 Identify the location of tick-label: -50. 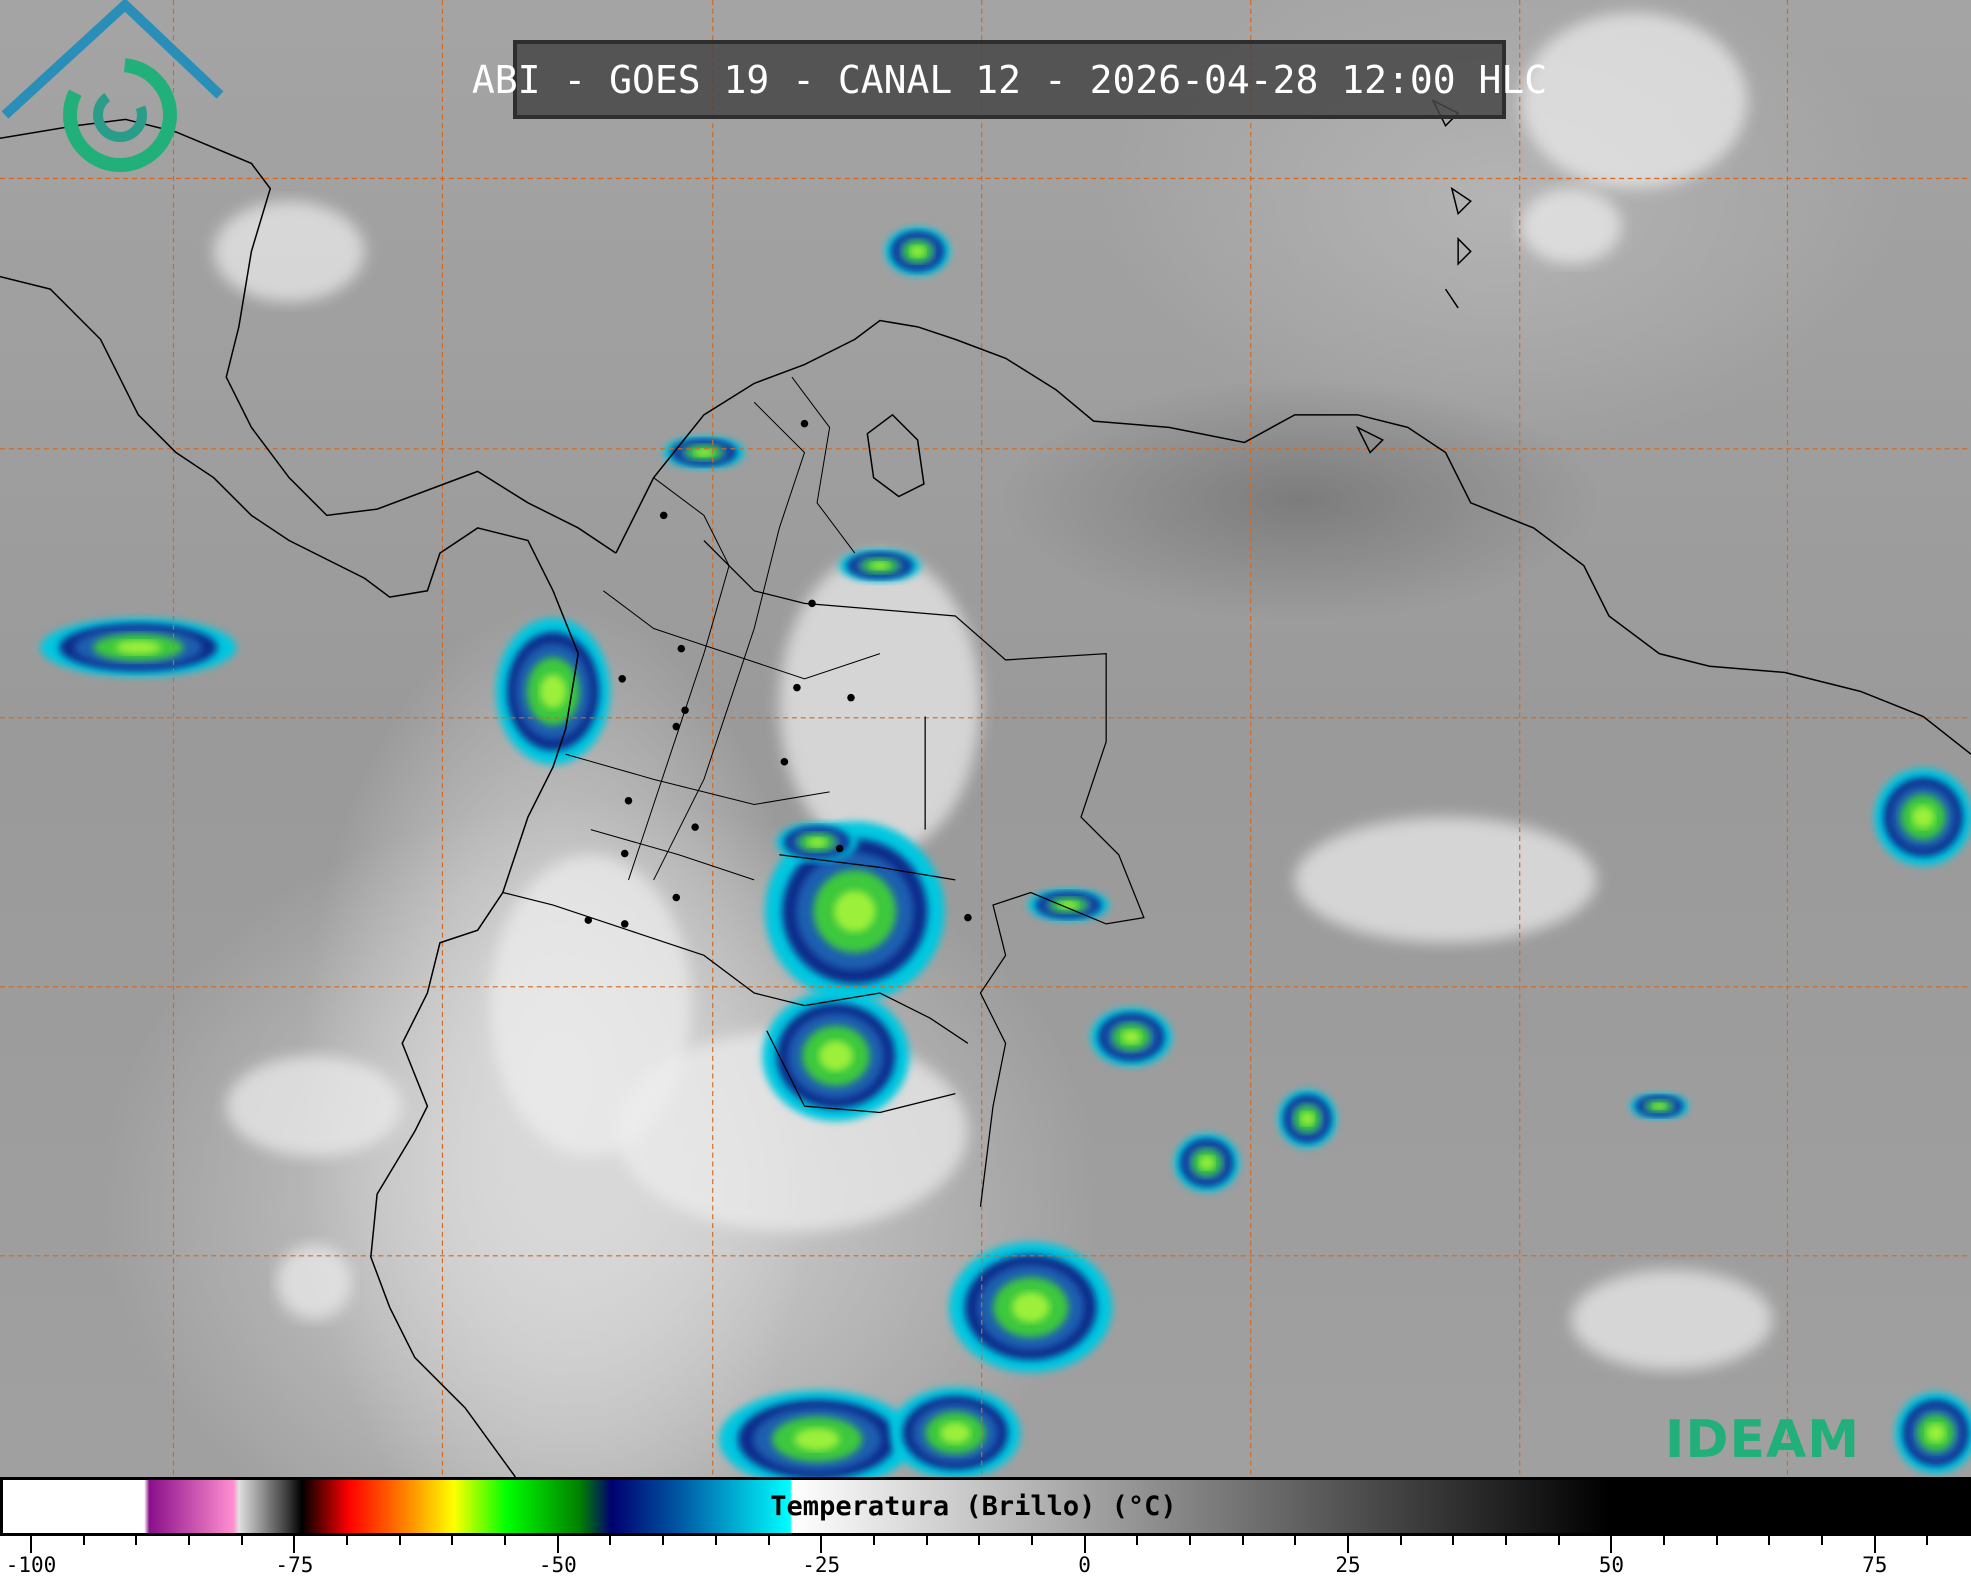
(557, 1565).